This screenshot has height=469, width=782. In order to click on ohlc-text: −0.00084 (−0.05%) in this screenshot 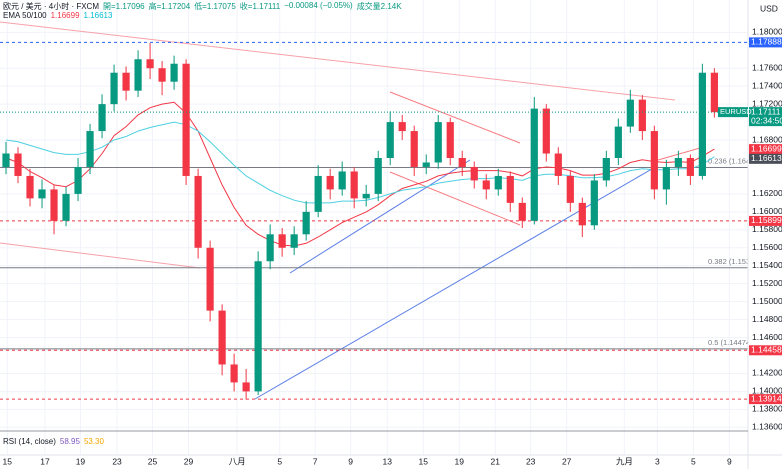, I will do `click(318, 5)`.